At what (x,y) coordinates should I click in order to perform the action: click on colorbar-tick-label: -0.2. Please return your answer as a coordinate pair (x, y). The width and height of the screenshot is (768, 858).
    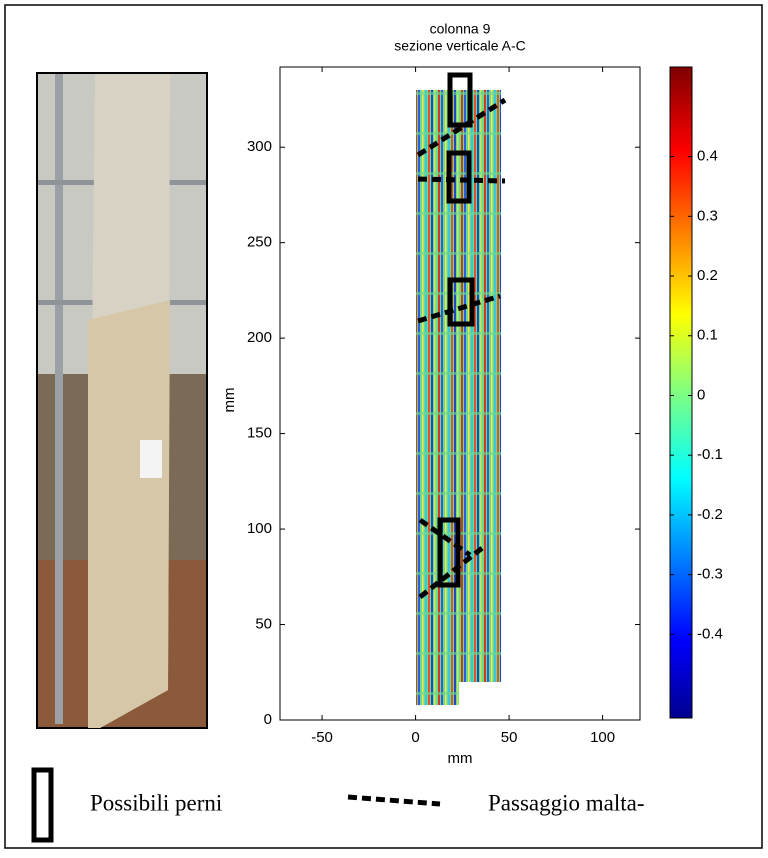
    Looking at the image, I should click on (710, 514).